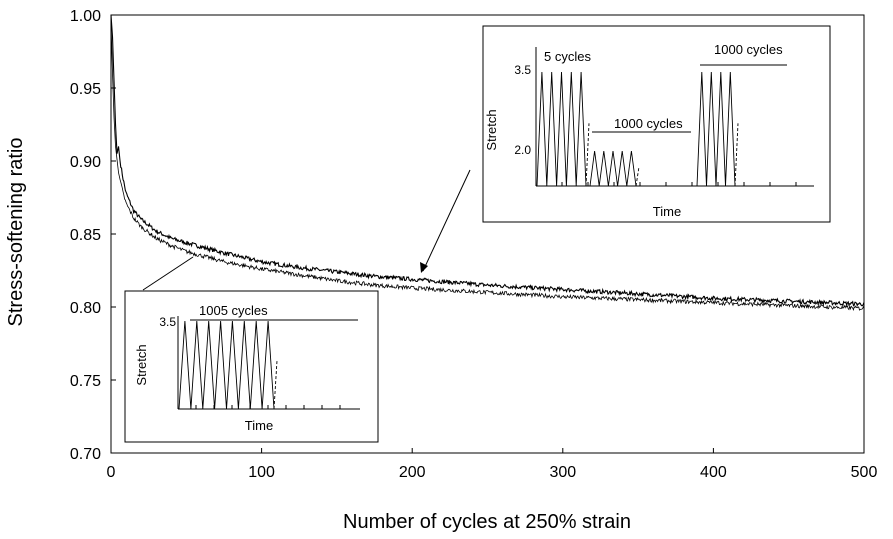 The height and width of the screenshot is (539, 893). Describe the element at coordinates (111, 472) in the screenshot. I see `x-tick-label: 0` at that location.